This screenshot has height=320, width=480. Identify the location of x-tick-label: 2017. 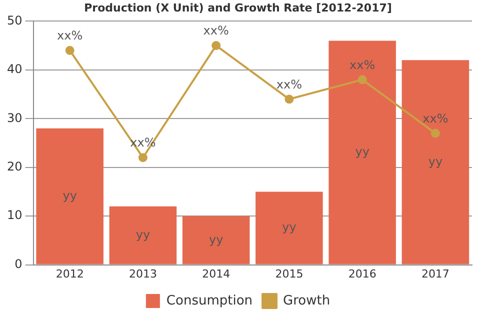
(435, 273).